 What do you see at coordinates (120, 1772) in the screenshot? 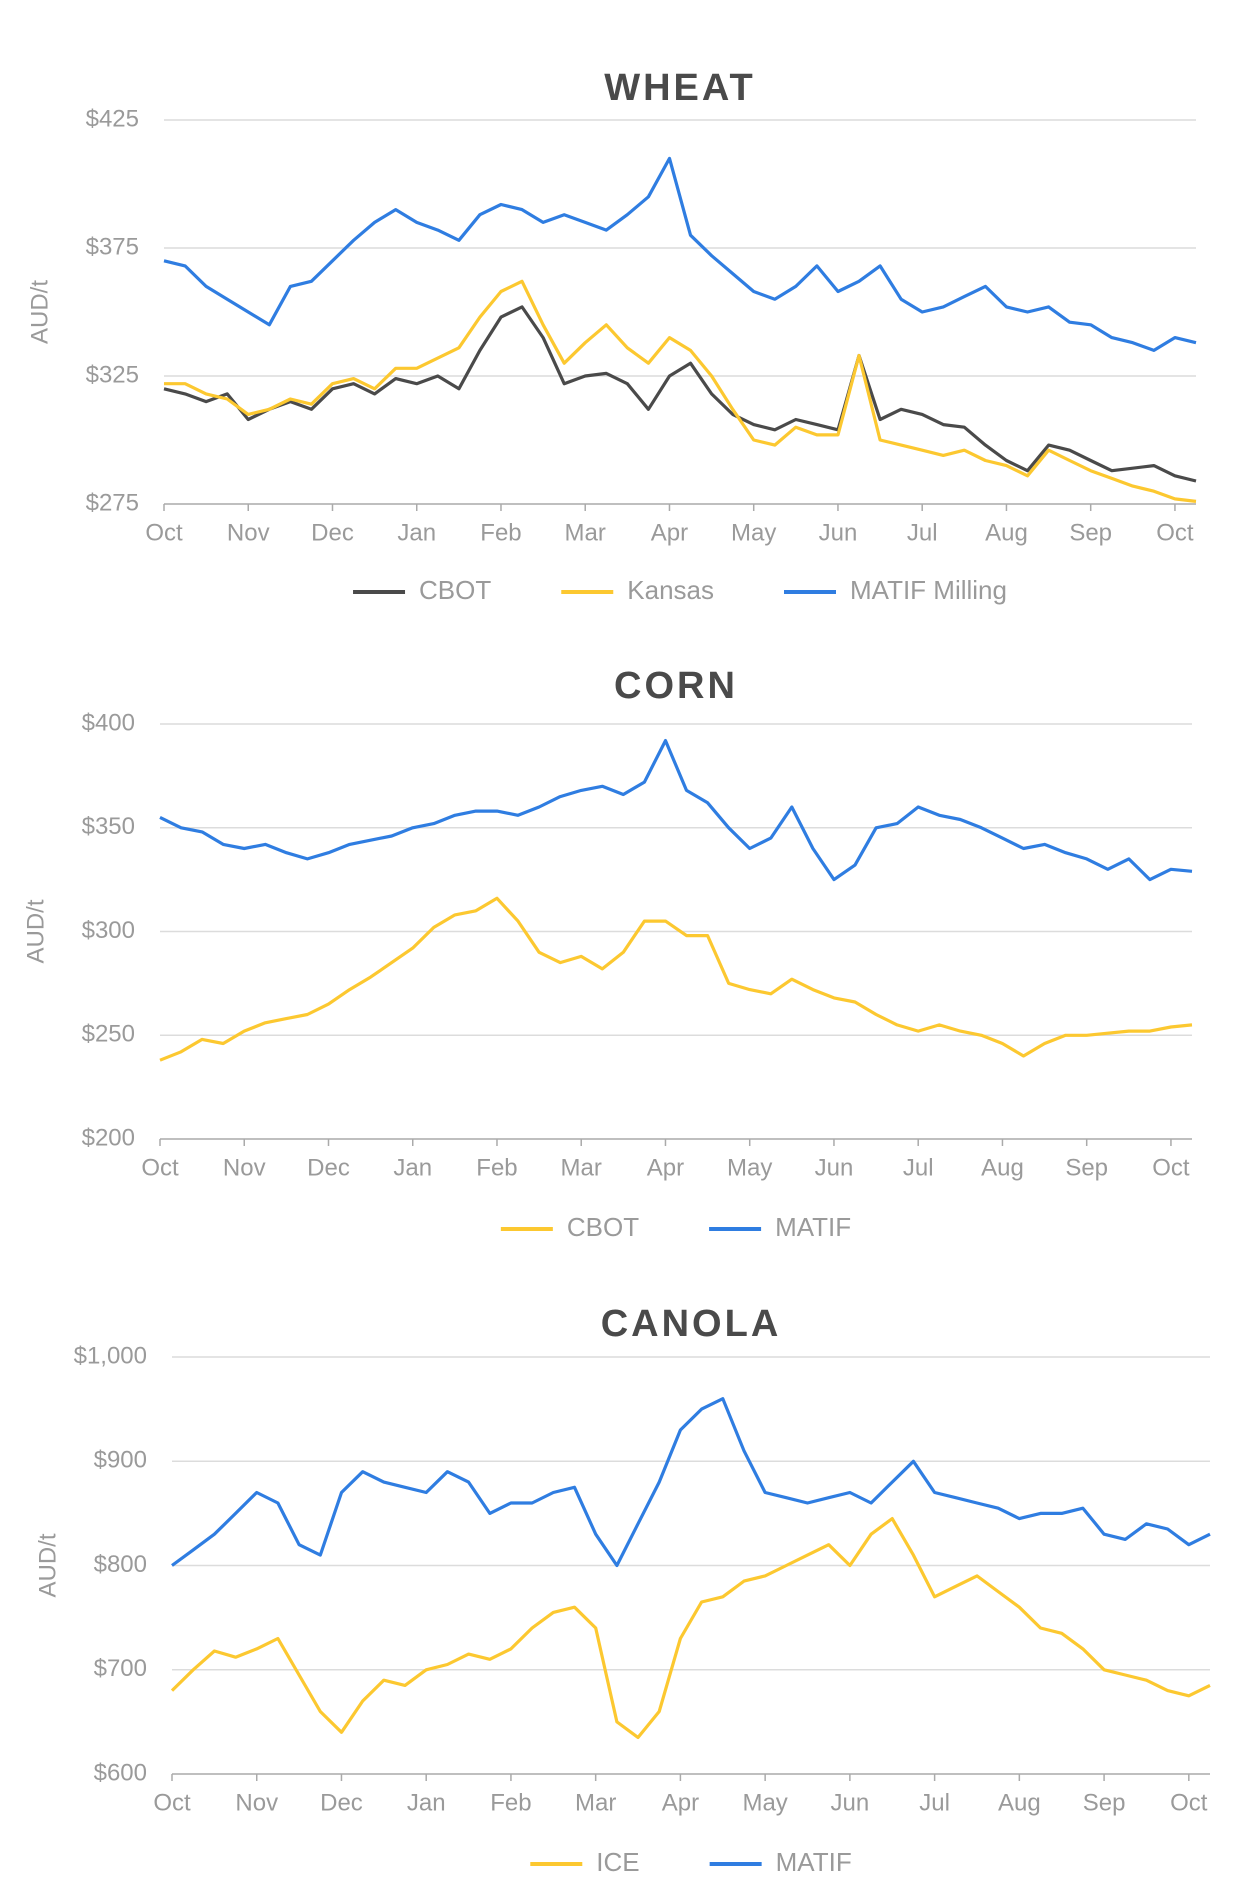
I see `y-tick-label: $600` at bounding box center [120, 1772].